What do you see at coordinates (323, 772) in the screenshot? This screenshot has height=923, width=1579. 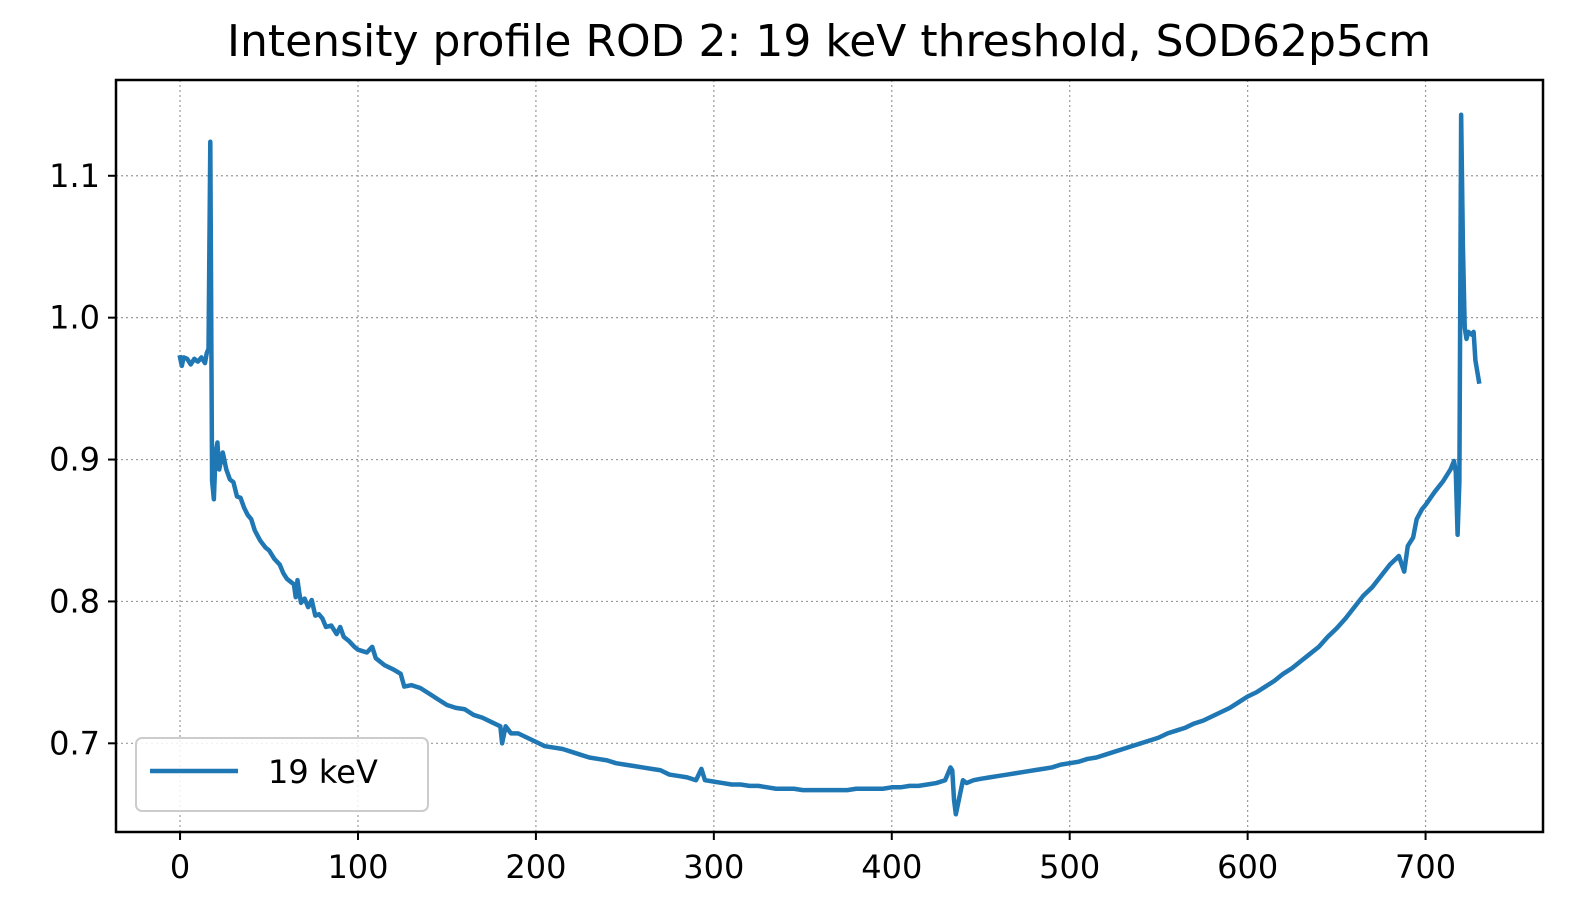 I see `legend-label: 19 keV` at bounding box center [323, 772].